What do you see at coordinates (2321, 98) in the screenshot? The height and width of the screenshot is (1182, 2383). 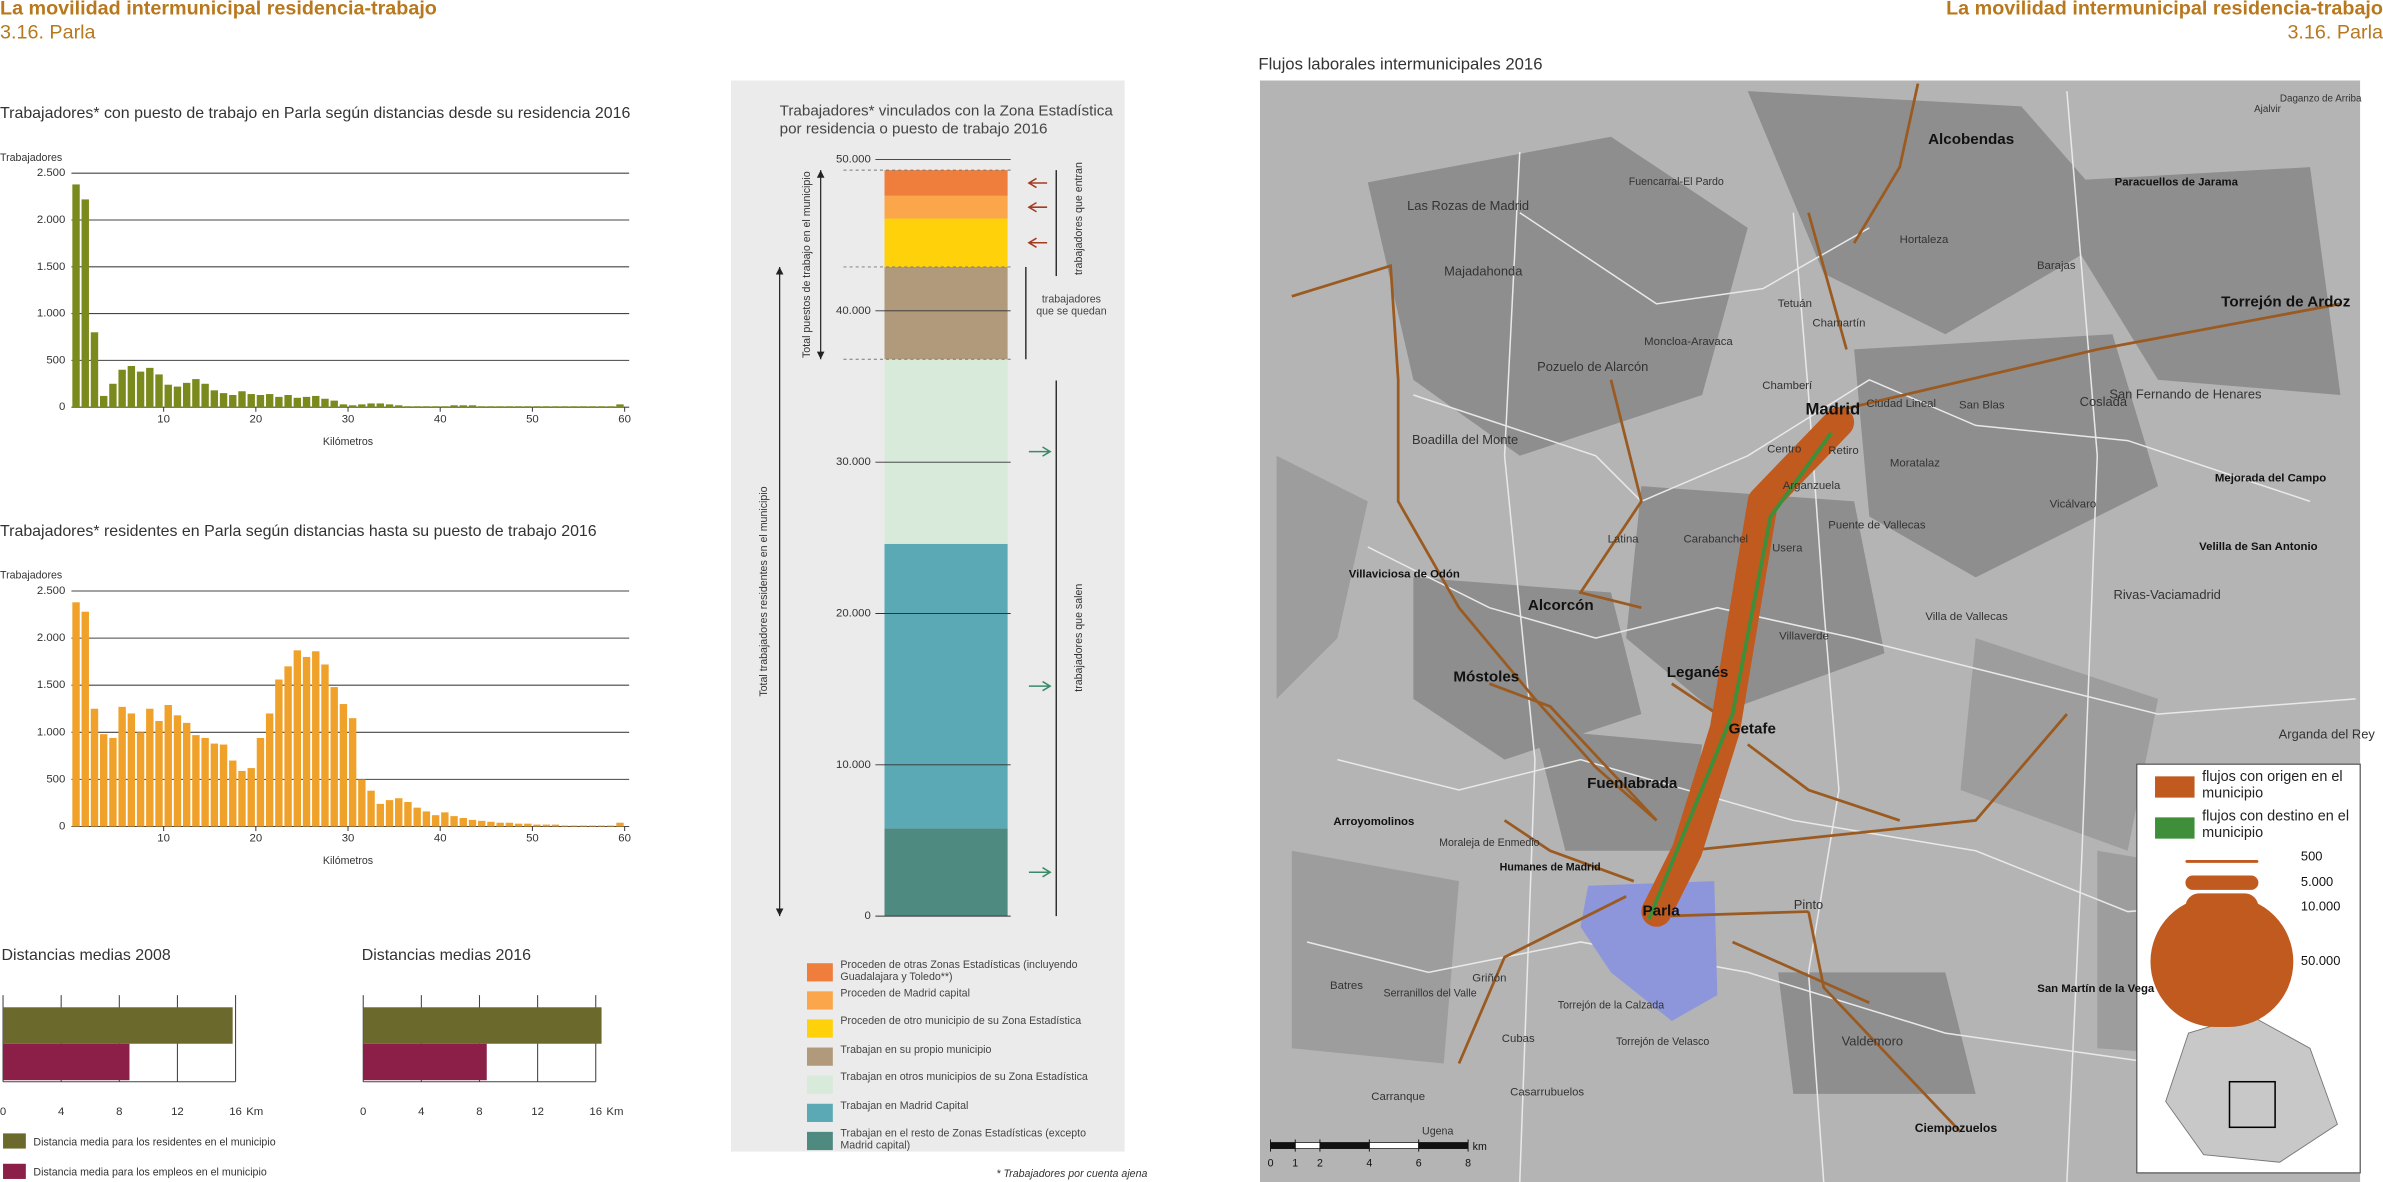 I see `place-label: Daganzo de Arriba` at bounding box center [2321, 98].